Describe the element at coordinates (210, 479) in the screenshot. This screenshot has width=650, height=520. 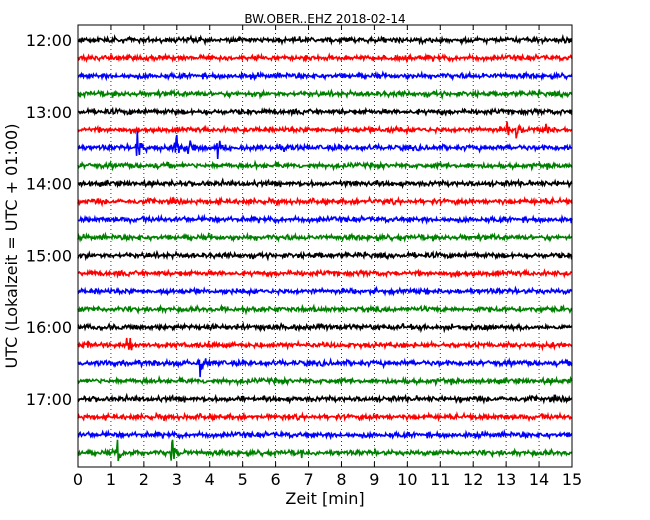
I see `x-tick-label-4: 4` at that location.